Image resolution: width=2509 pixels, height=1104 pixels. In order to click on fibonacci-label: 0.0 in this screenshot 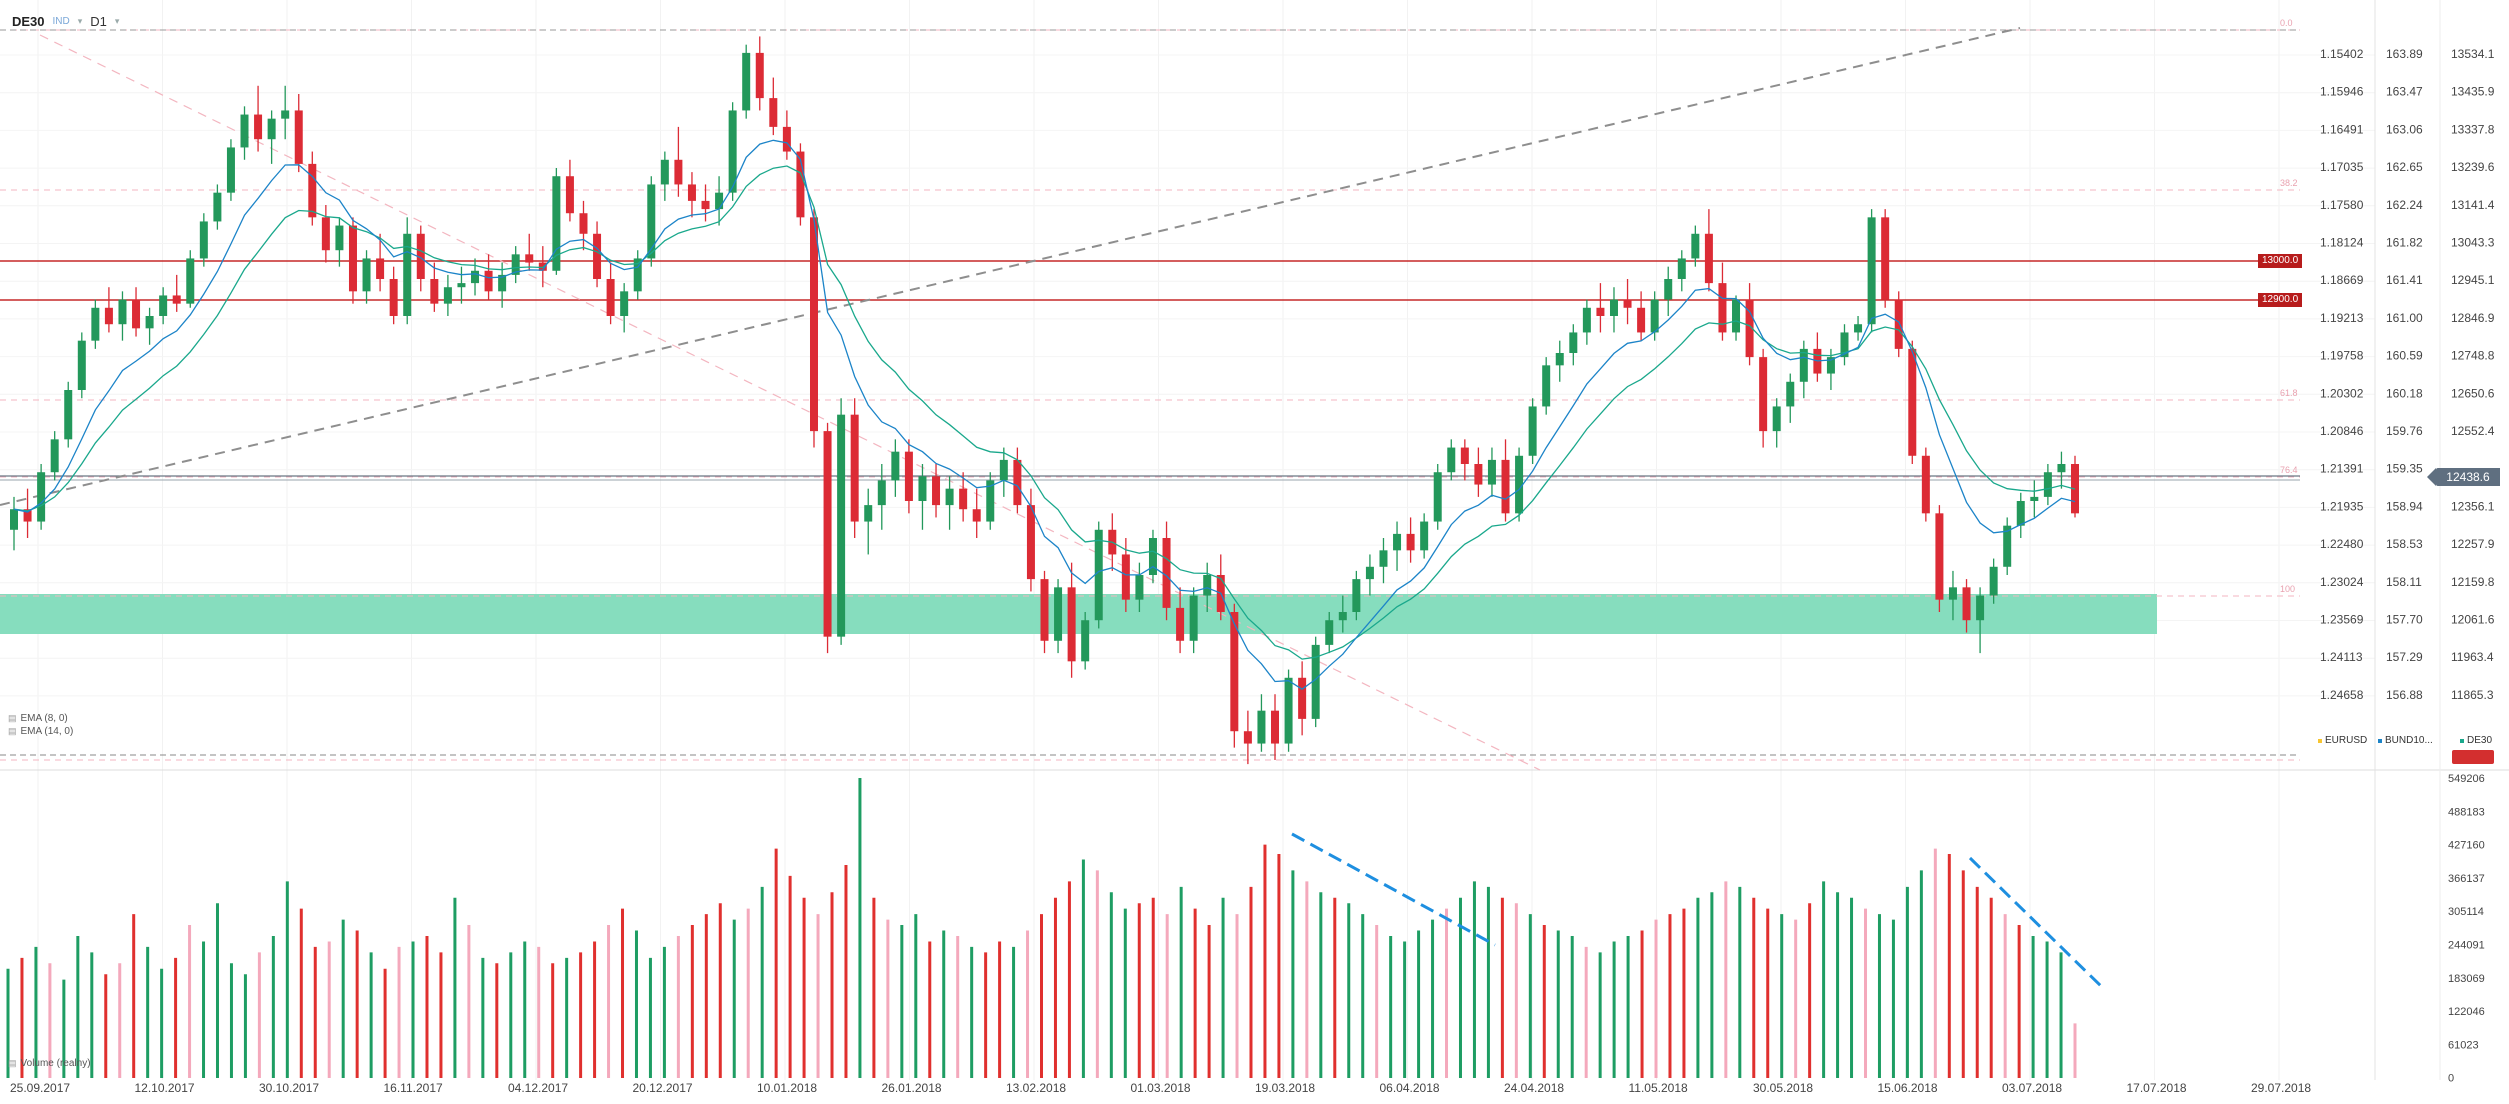, I will do `click(2286, 23)`.